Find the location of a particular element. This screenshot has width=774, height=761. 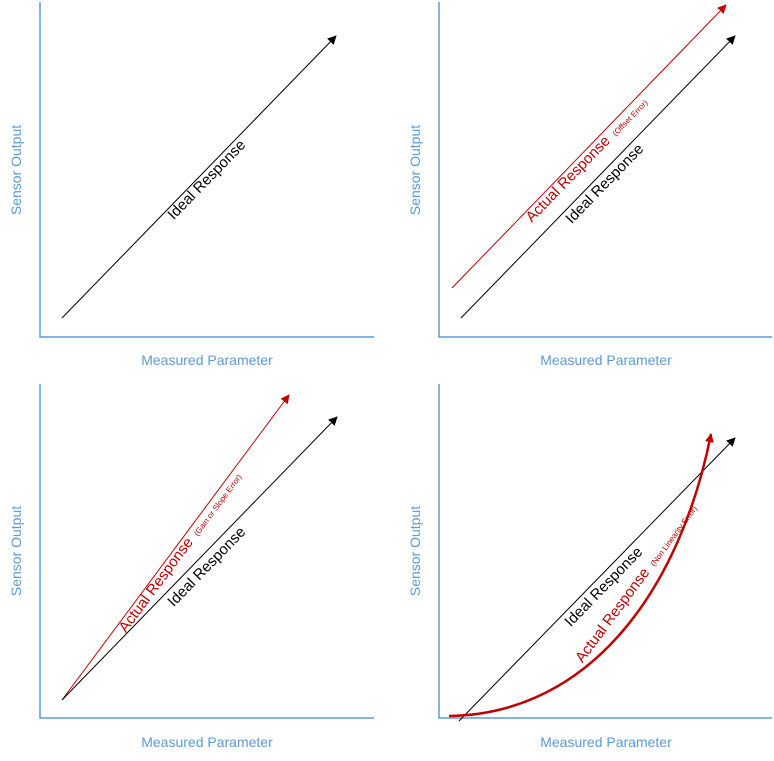

ideal-response-label: Ideal Response is located at coordinates (206, 180).